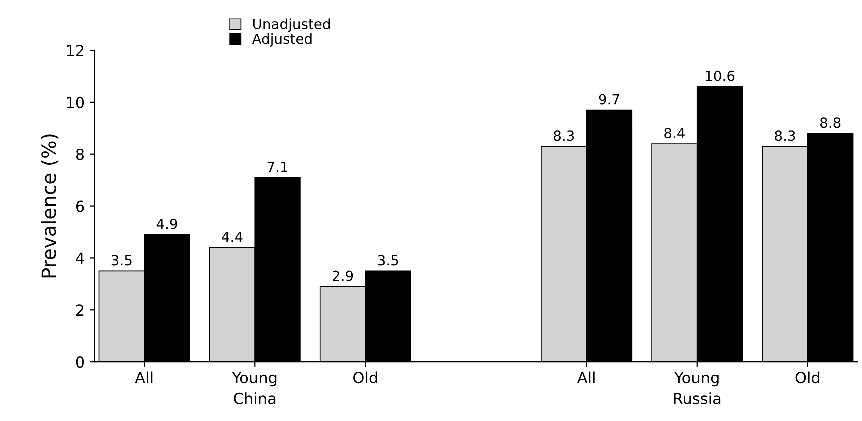 The width and height of the screenshot is (862, 421). Describe the element at coordinates (720, 76) in the screenshot. I see `data-label: 10.6` at that location.